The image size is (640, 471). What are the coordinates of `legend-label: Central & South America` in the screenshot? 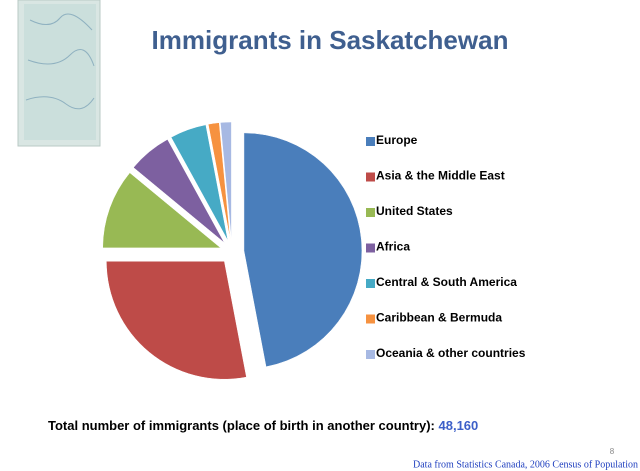 It's located at (446, 282).